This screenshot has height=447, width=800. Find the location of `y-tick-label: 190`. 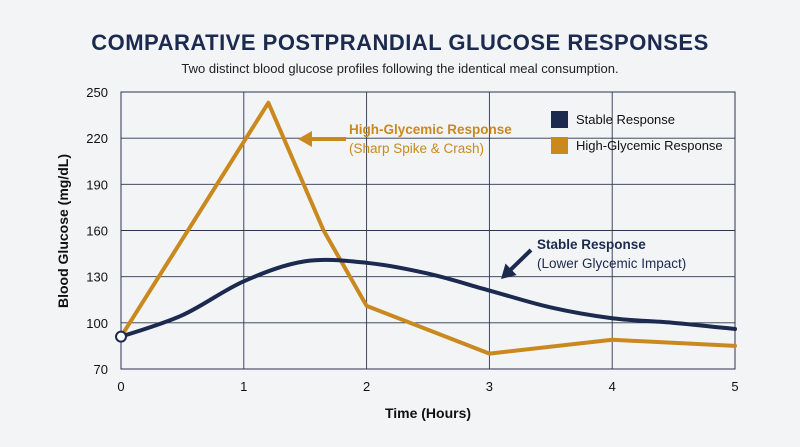

y-tick-label: 190 is located at coordinates (97, 184).